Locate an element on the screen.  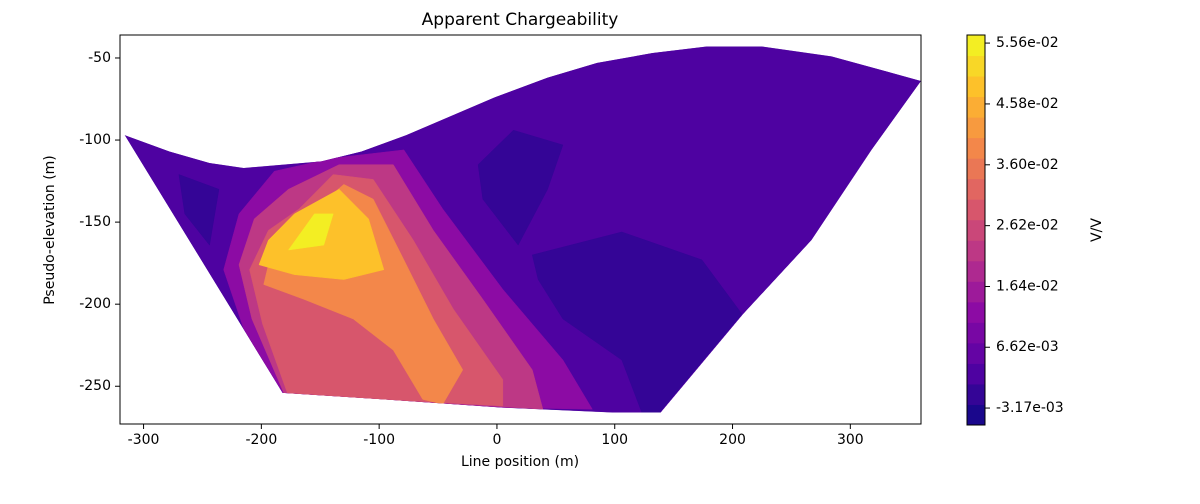
colorbar-frame is located at coordinates (976, 230).